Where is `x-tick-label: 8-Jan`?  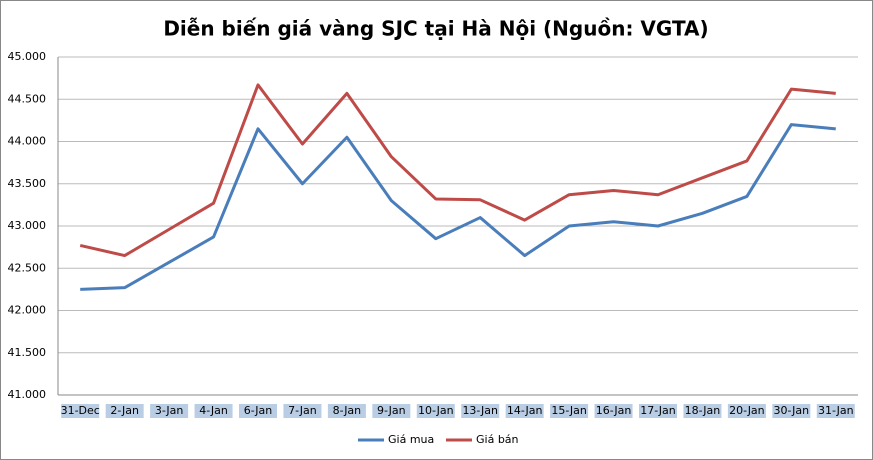 x-tick-label: 8-Jan is located at coordinates (347, 410).